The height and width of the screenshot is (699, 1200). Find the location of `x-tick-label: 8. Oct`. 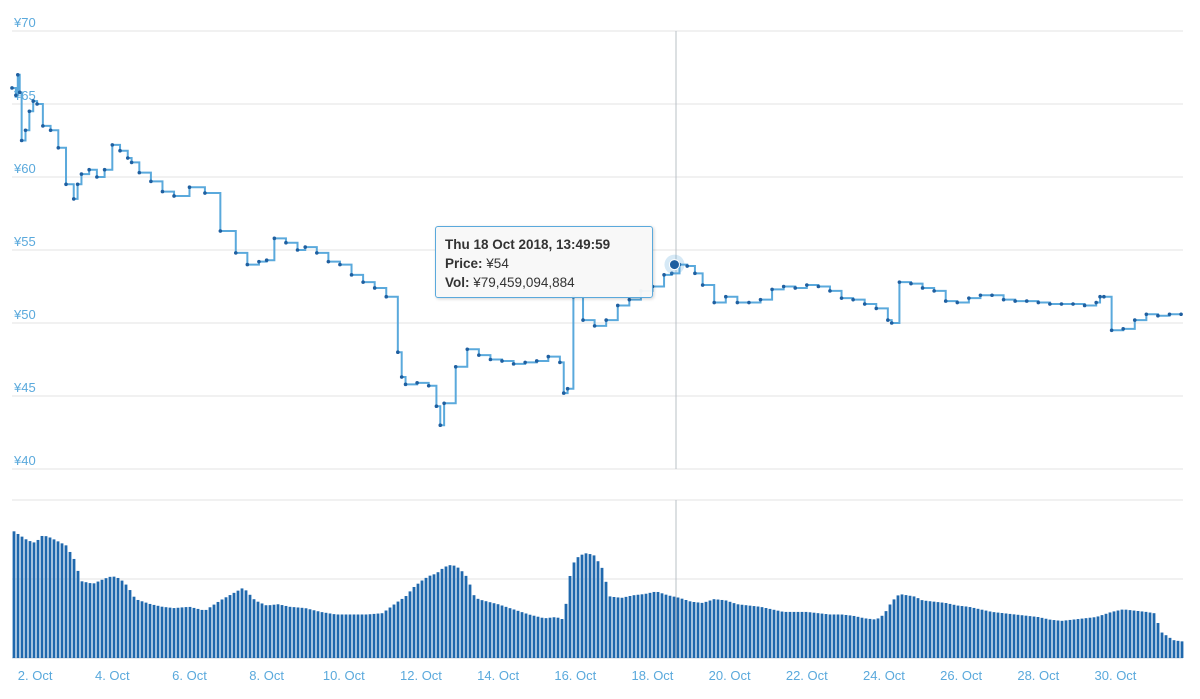

x-tick-label: 8. Oct is located at coordinates (266, 675).